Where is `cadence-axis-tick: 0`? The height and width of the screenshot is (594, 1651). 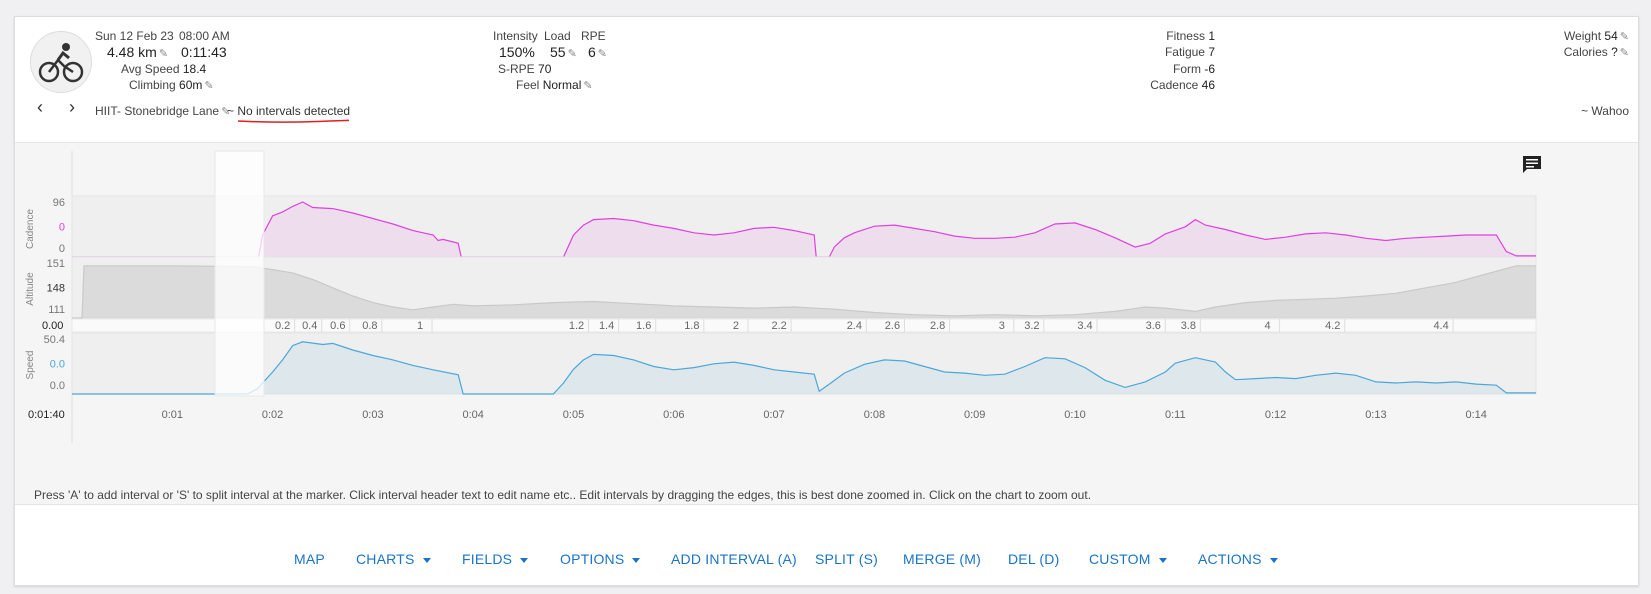 cadence-axis-tick: 0 is located at coordinates (62, 249).